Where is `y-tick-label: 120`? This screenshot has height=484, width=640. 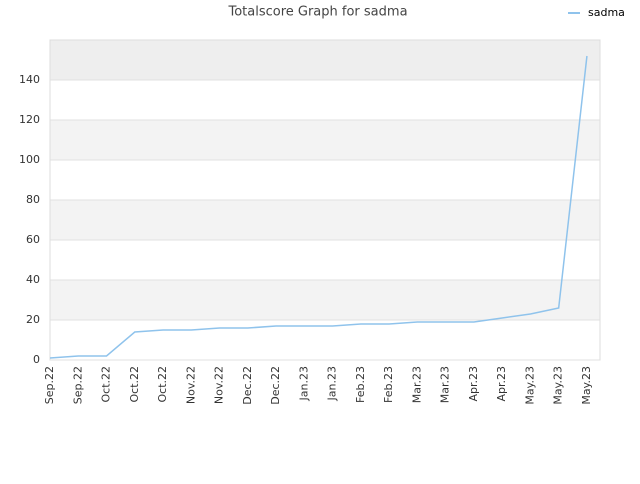
y-tick-label: 120 is located at coordinates (29, 119).